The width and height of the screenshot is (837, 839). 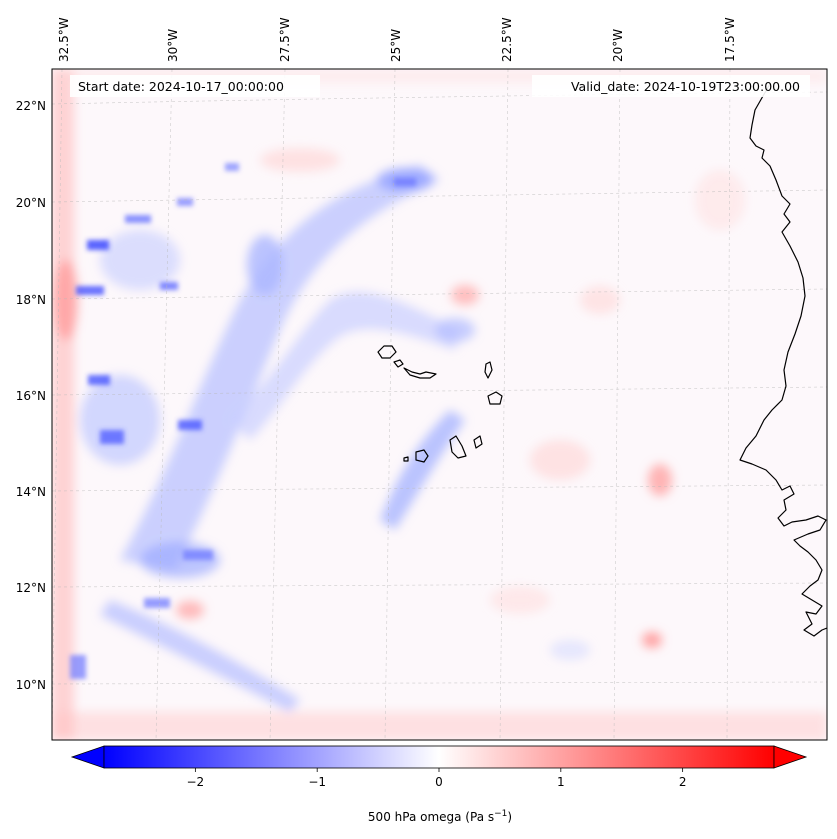 What do you see at coordinates (31, 300) in the screenshot?
I see `lat-label-18n: 18°N` at bounding box center [31, 300].